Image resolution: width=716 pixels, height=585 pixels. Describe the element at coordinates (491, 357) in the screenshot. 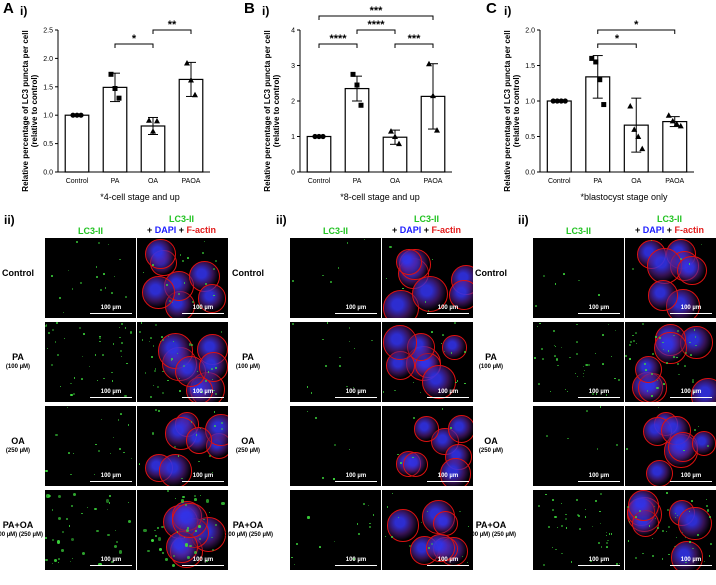

I see `row-label-text: PA` at that location.